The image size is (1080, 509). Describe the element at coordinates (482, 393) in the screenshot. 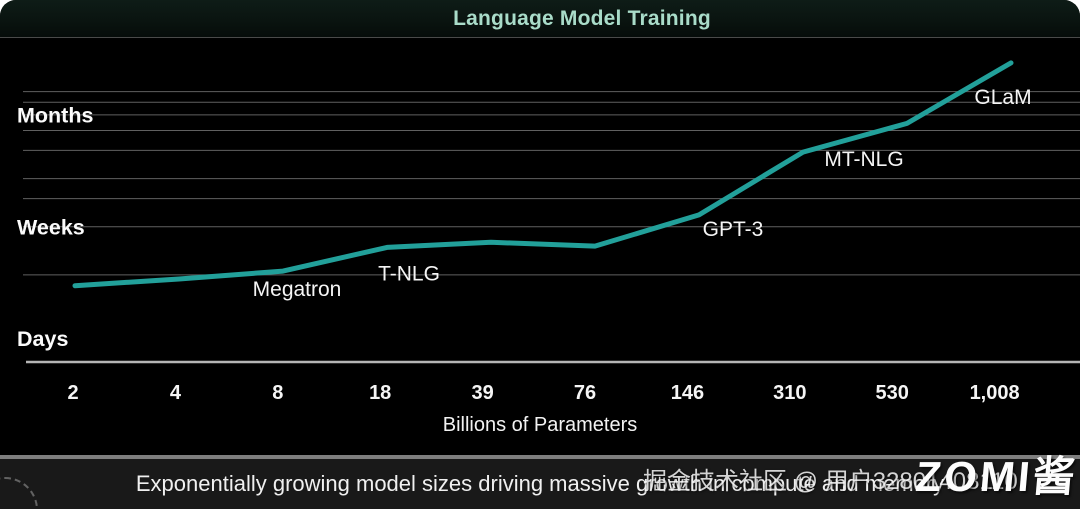

I see `x-tick-label: 39` at that location.